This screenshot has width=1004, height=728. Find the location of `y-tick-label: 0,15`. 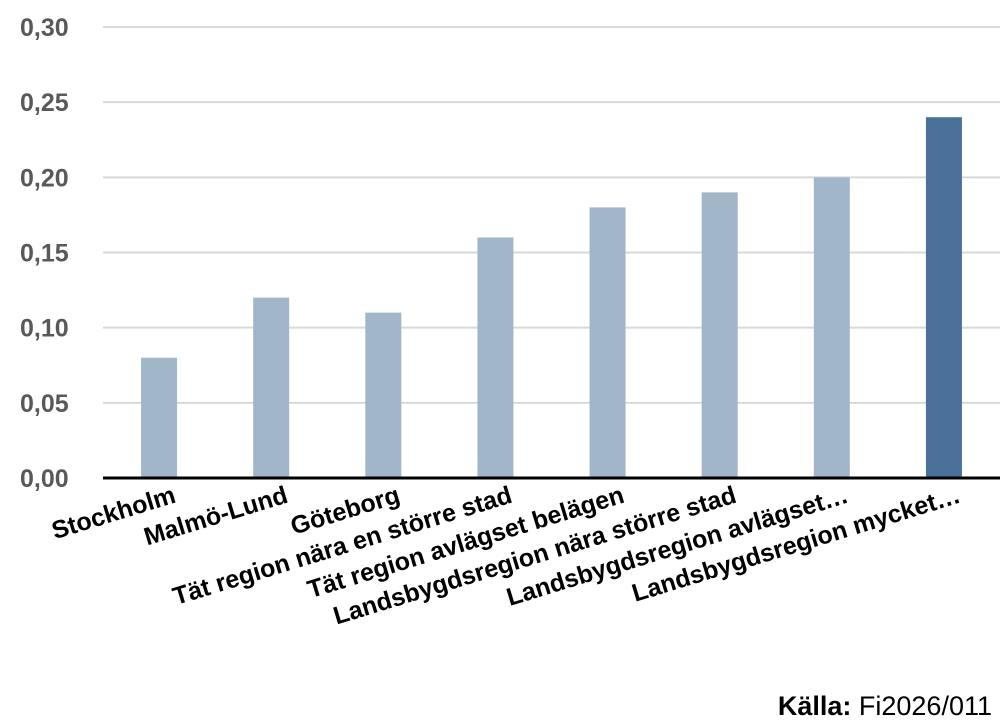

y-tick-label: 0,15 is located at coordinates (44, 254).